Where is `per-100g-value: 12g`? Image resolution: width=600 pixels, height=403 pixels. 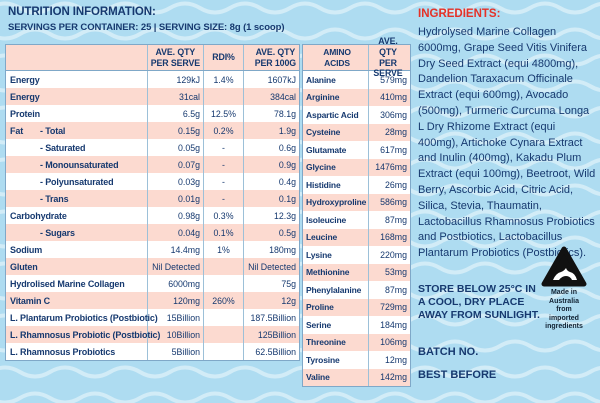
per-100g-value: 12g is located at coordinates (288, 300).